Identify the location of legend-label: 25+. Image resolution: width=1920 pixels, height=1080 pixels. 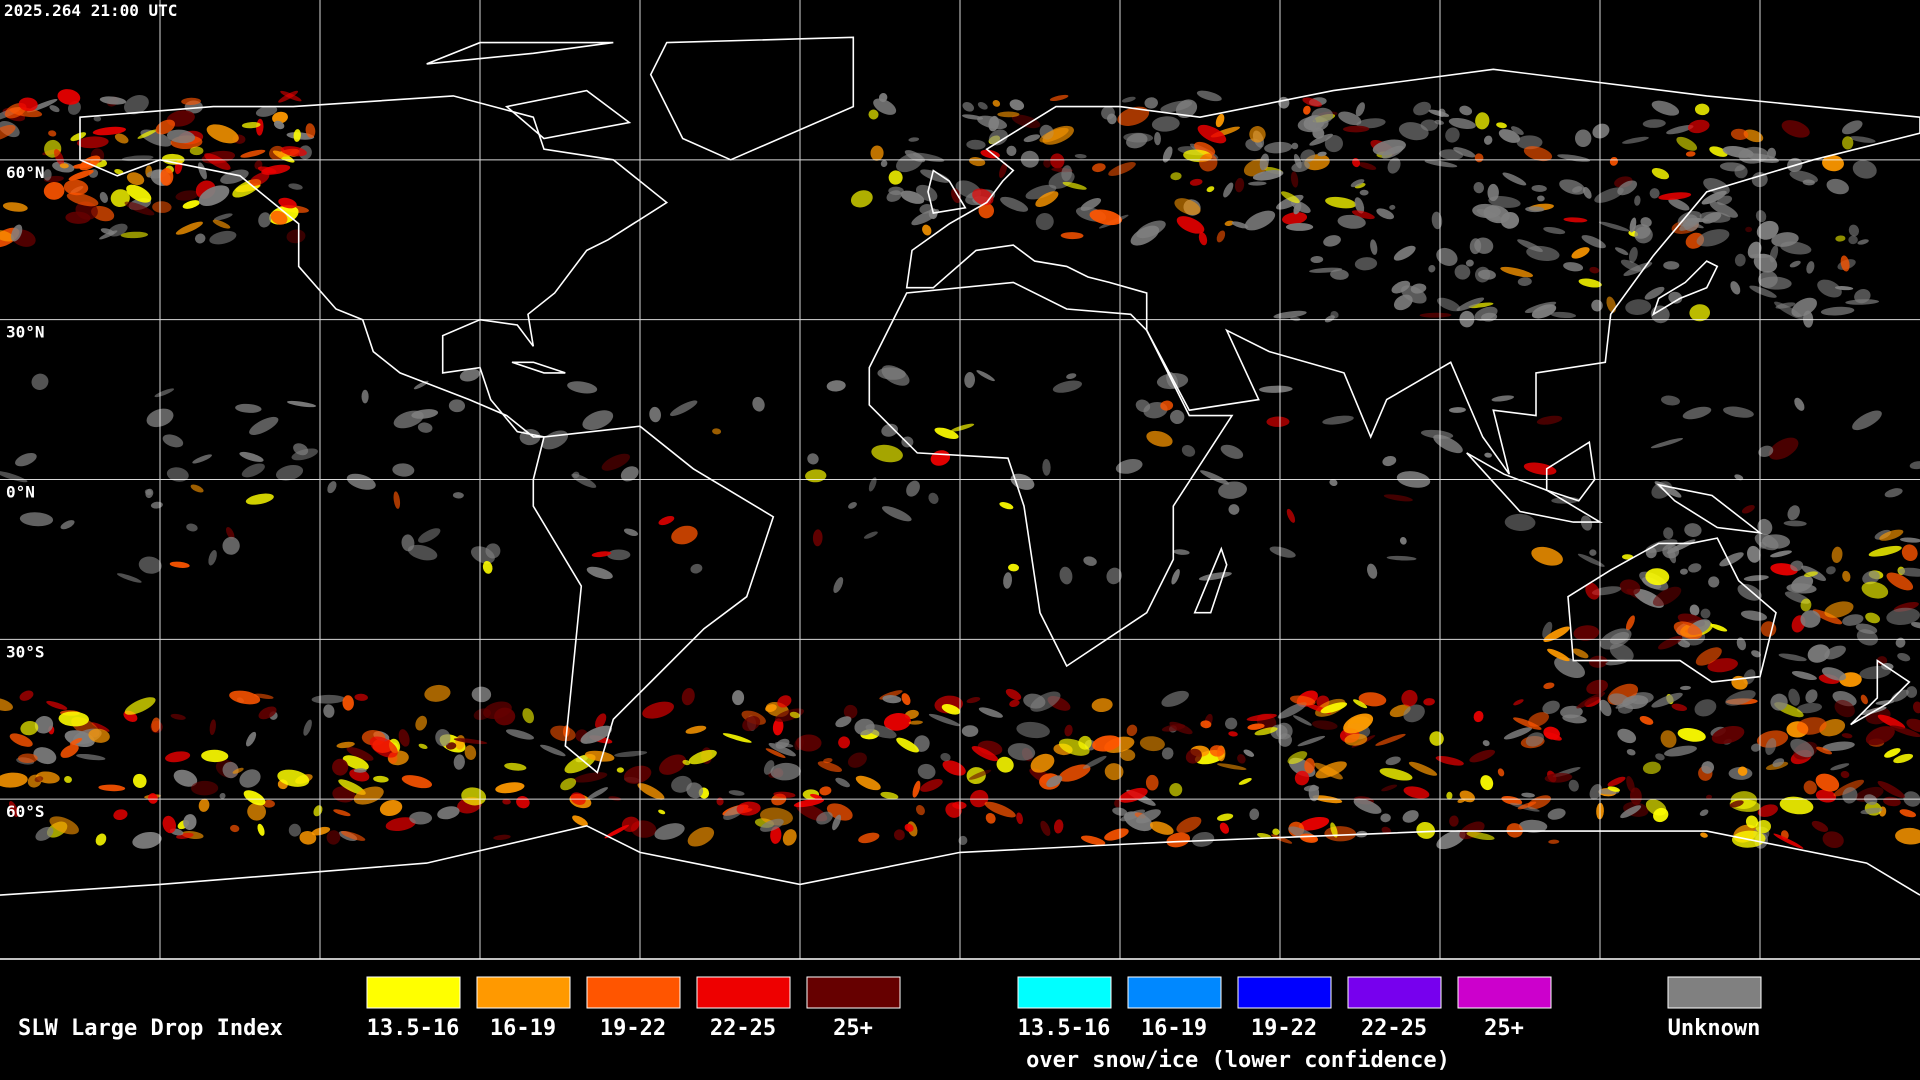
(853, 1028).